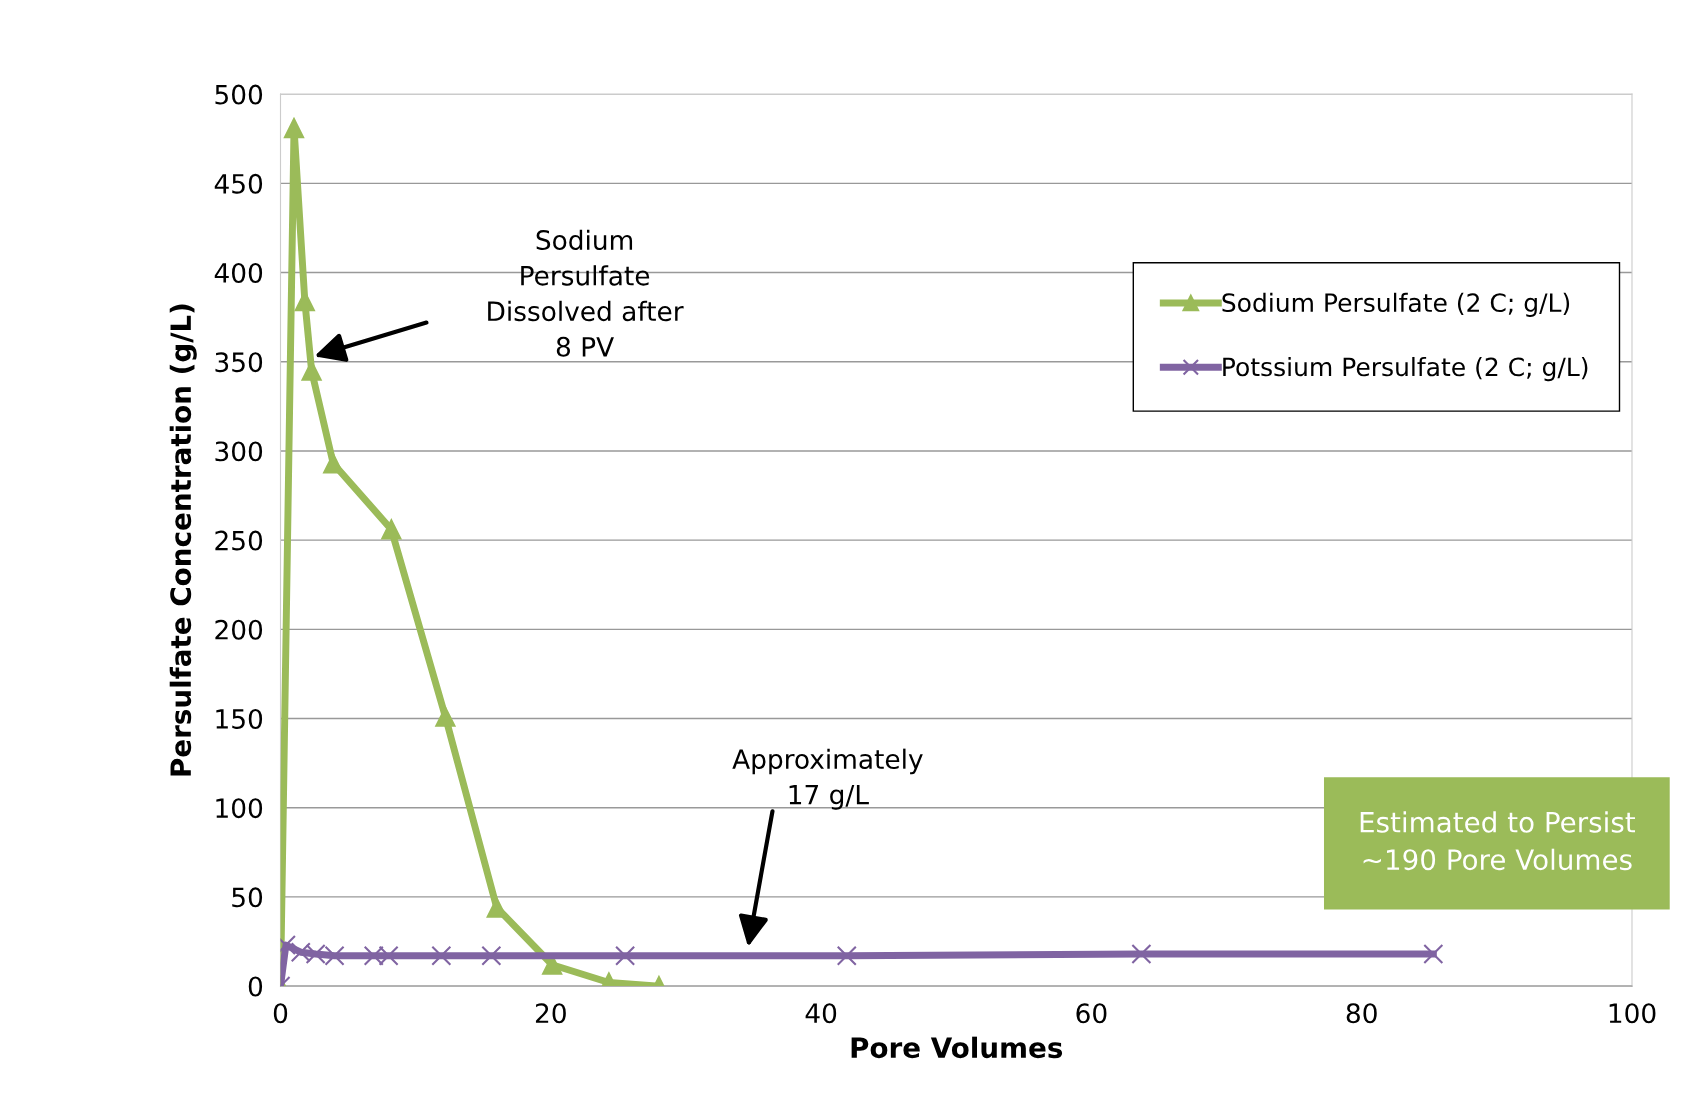  Describe the element at coordinates (183, 540) in the screenshot. I see `y-axis-title: Persulfate Concentration (g/L)` at that location.